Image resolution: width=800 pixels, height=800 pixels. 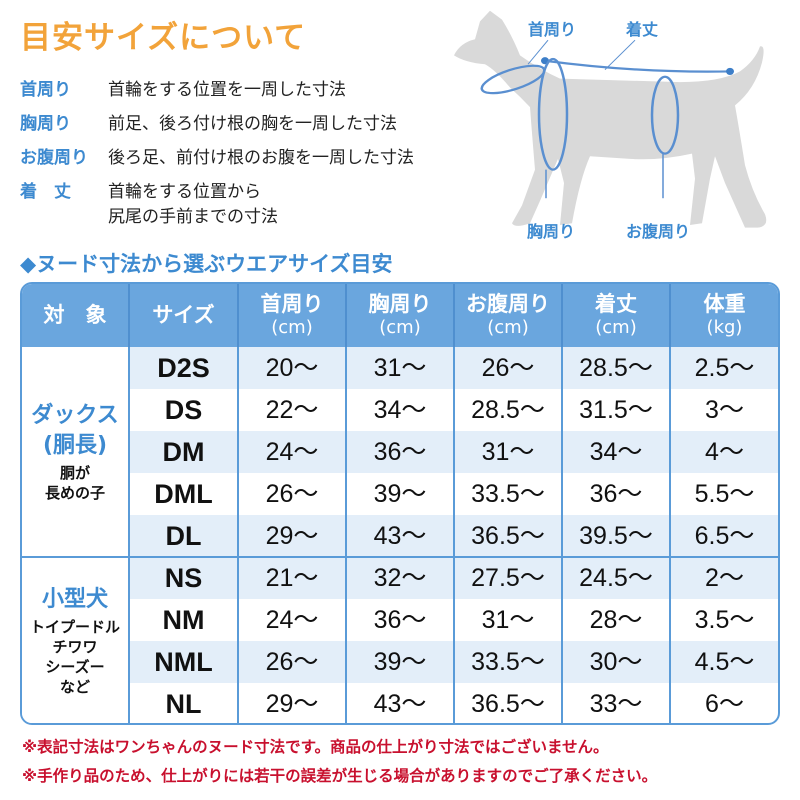 I want to click on group-desc: 胴が 長めの子, so click(x=74, y=483).